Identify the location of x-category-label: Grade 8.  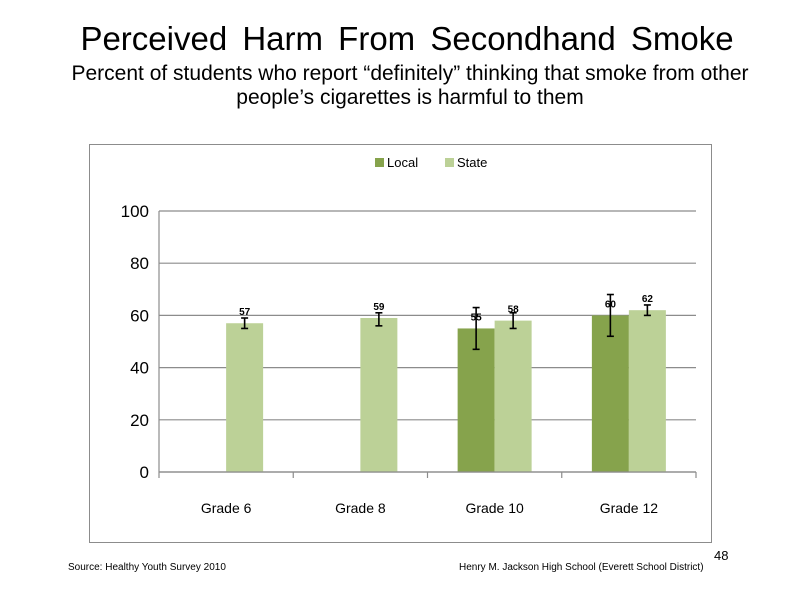
(360, 508).